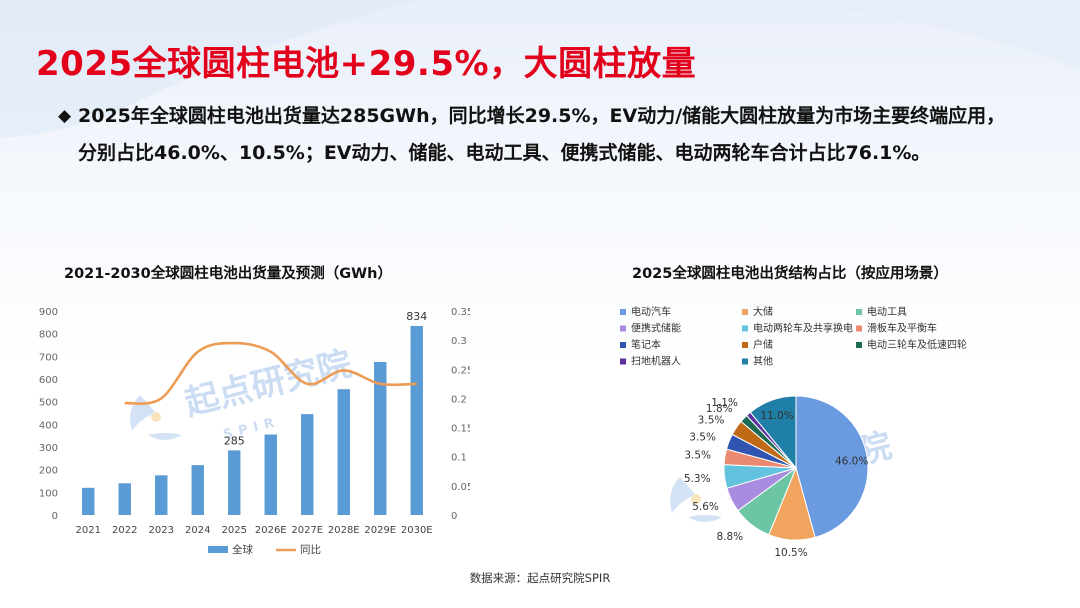 This screenshot has width=1080, height=608. Describe the element at coordinates (380, 530) in the screenshot. I see `x-tick-label: 2029E` at that location.